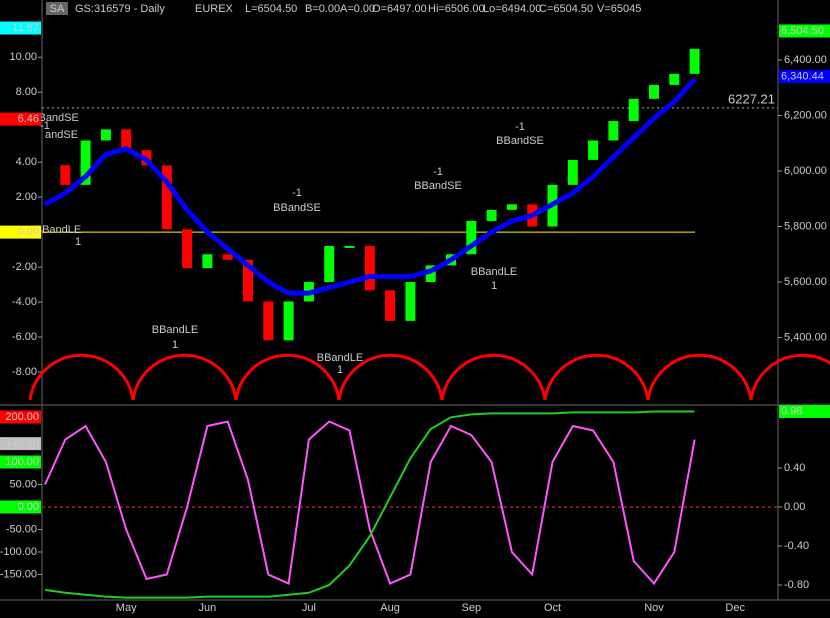 The width and height of the screenshot is (830, 618). Describe the element at coordinates (271, 9) in the screenshot. I see `header-field: L=6504.50` at that location.